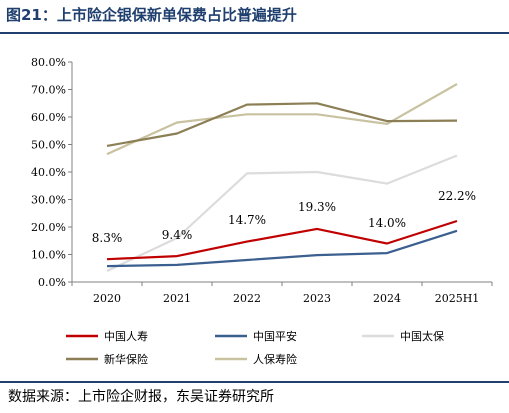 The height and width of the screenshot is (413, 509). Describe the element at coordinates (48, 172) in the screenshot. I see `y-tick-label: 40.0%` at that location.